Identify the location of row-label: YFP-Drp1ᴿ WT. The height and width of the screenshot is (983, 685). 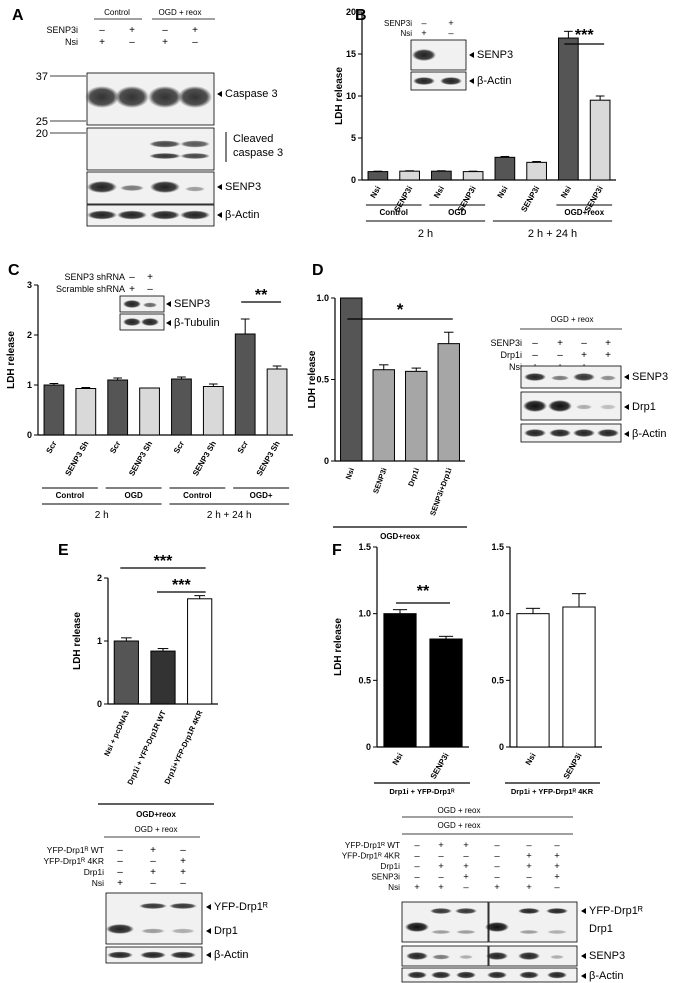
(372, 845).